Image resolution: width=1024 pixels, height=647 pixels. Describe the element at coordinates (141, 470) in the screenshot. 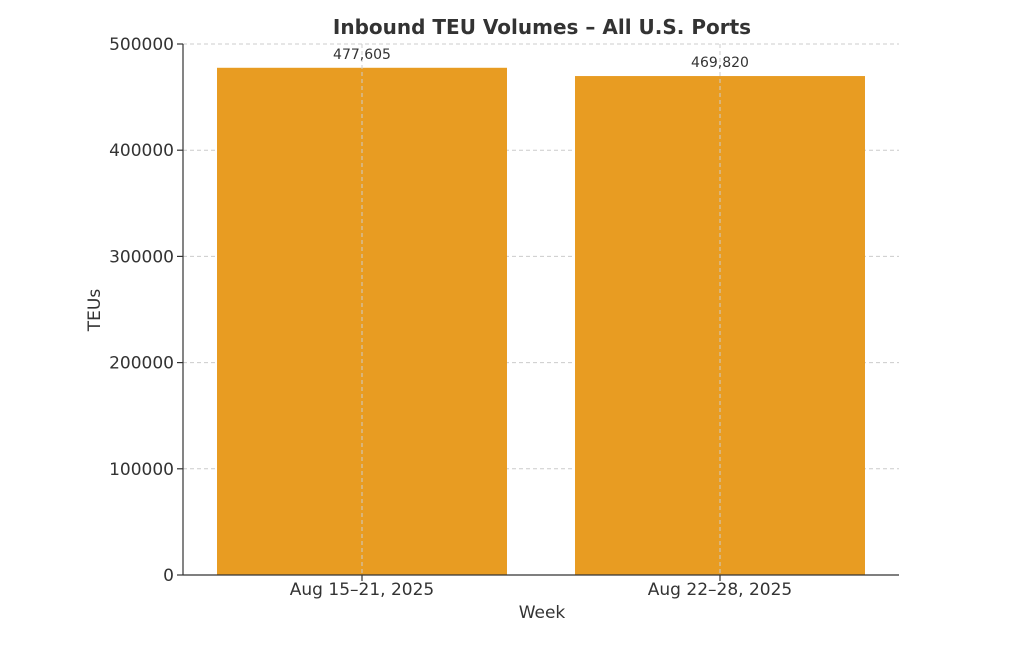

I see `y-tick-label: 100000` at that location.